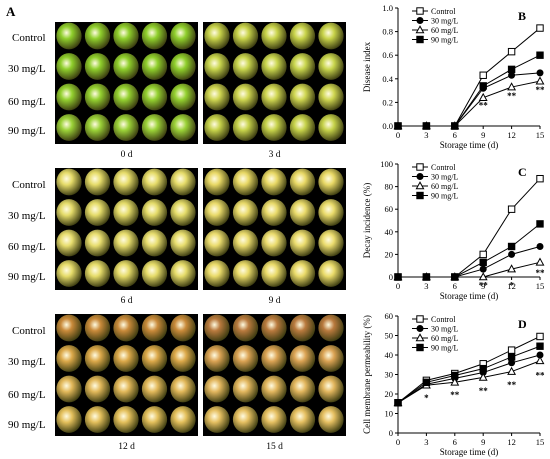 This screenshot has height=459, width=550. What do you see at coordinates (387, 32) in the screenshot?
I see `y-tick-label: 0.8` at bounding box center [387, 32].